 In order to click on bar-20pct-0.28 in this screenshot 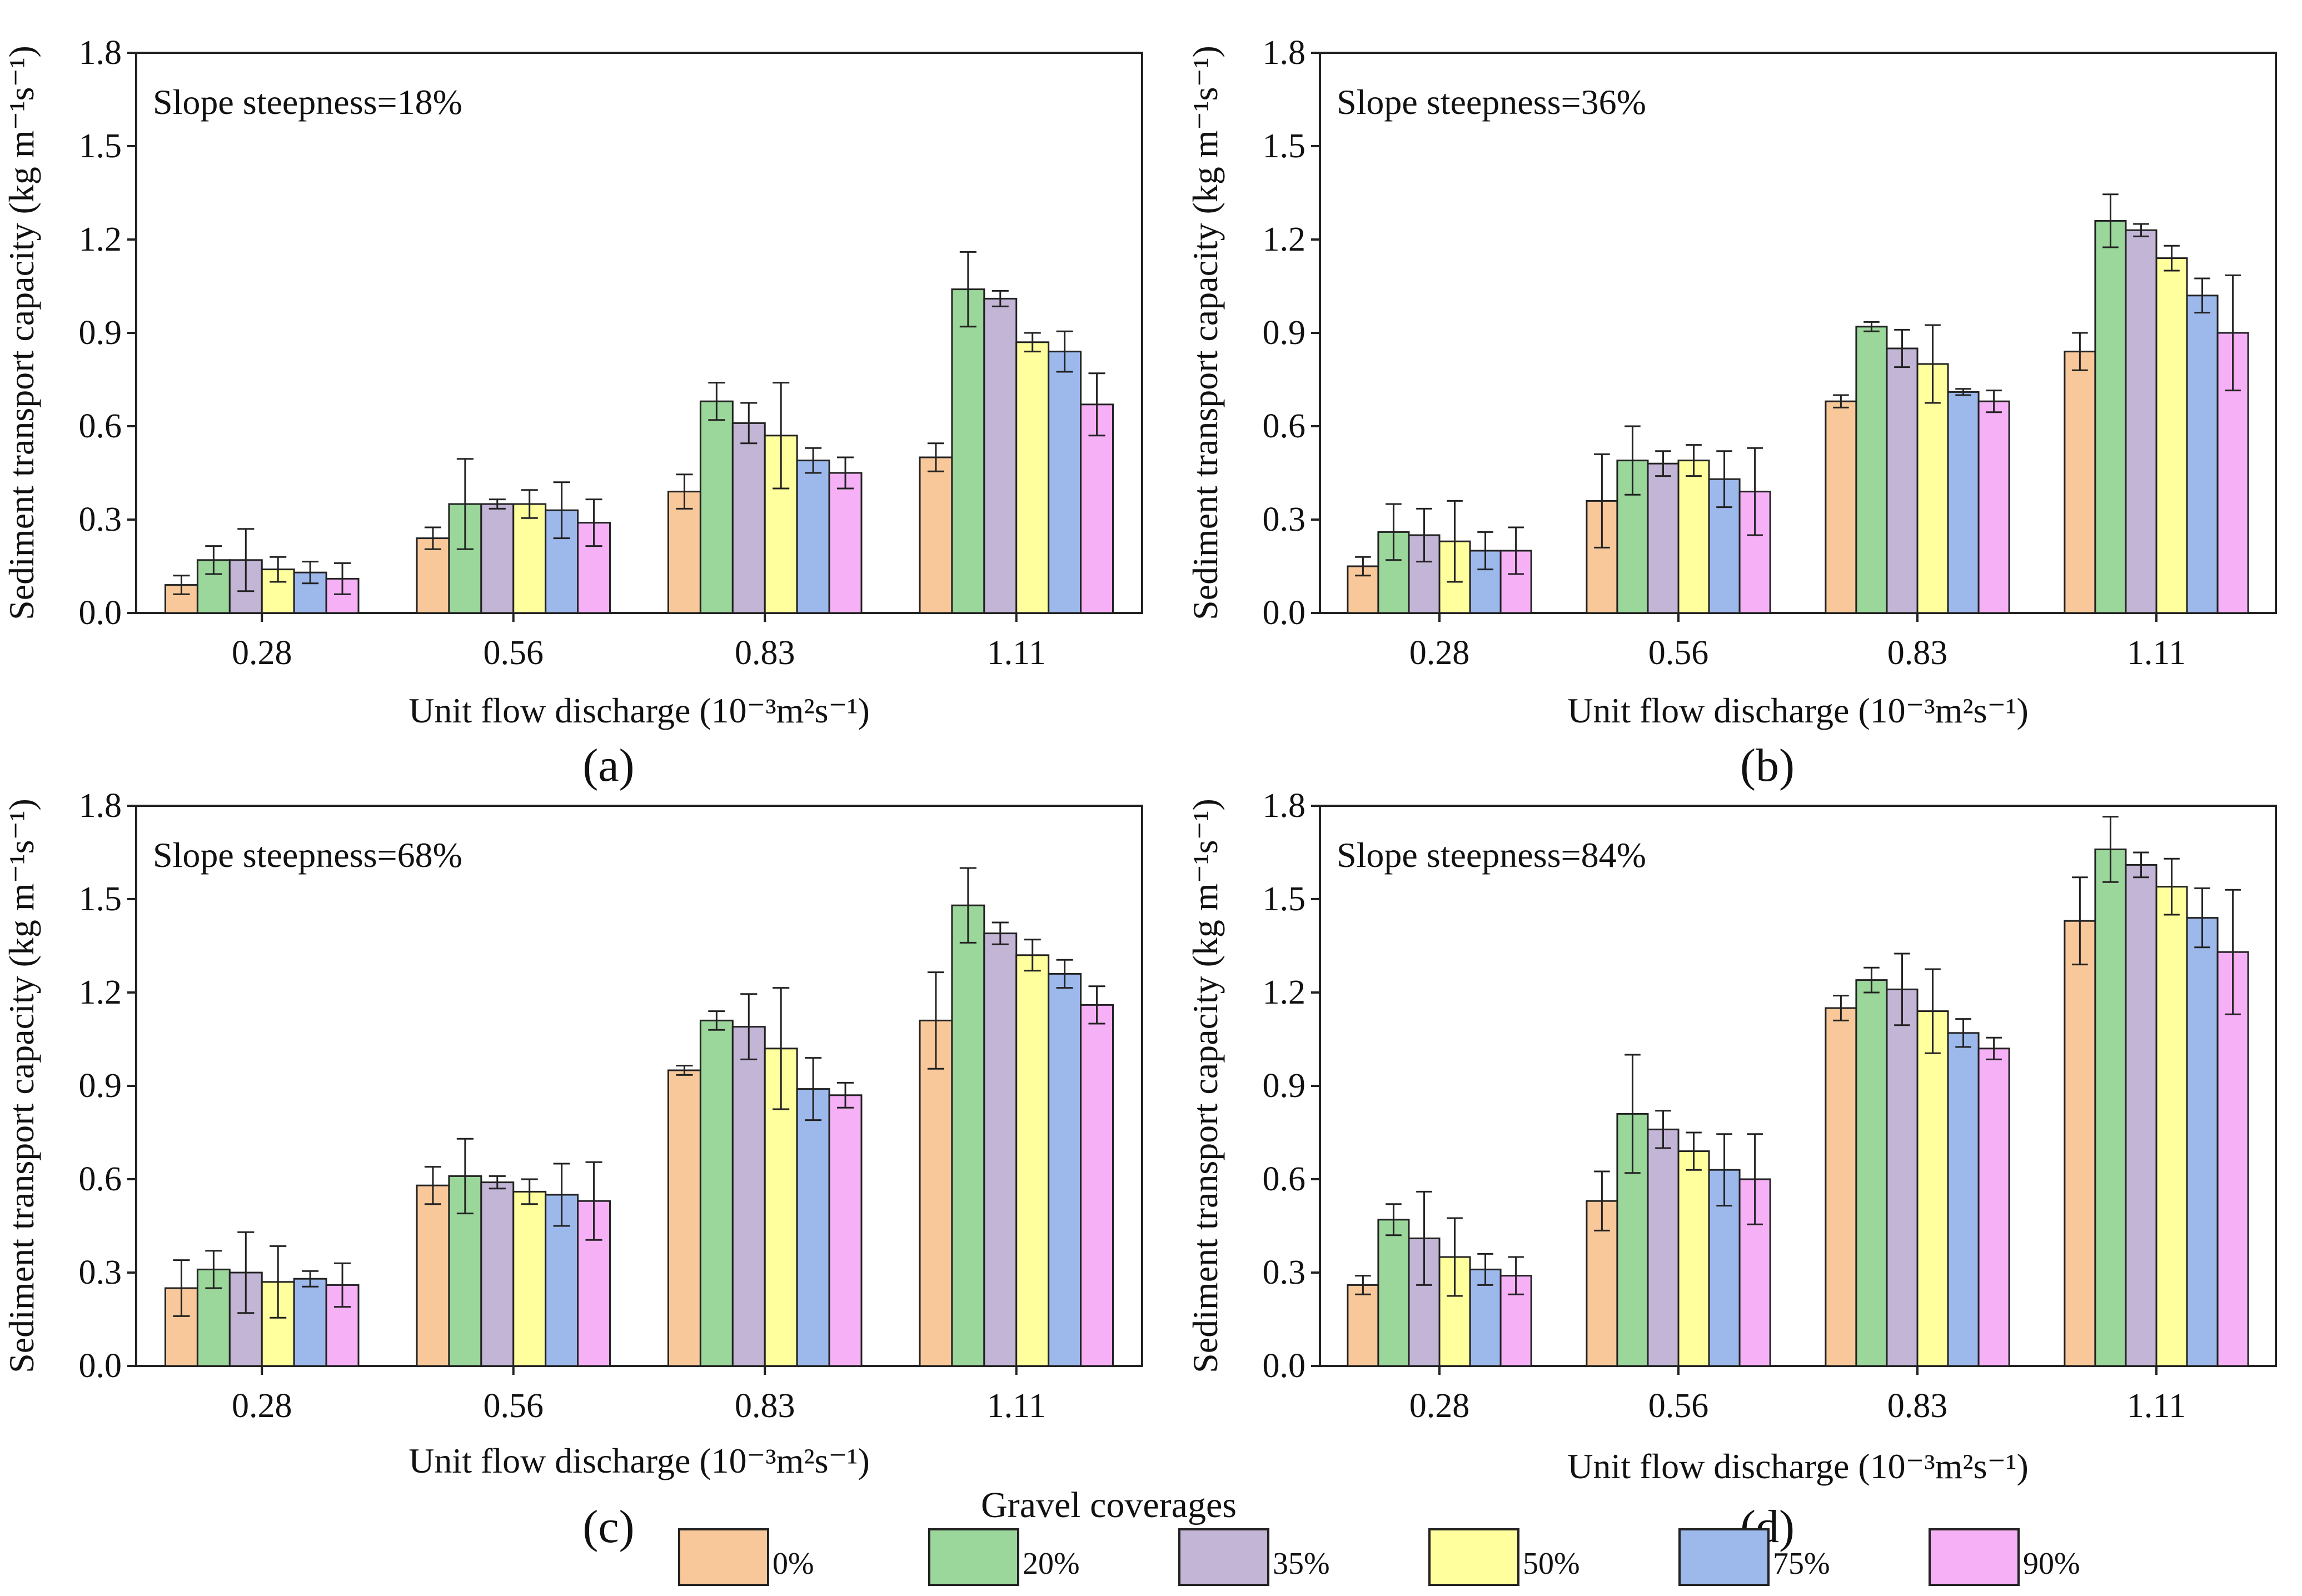, I will do `click(1393, 1293)`.